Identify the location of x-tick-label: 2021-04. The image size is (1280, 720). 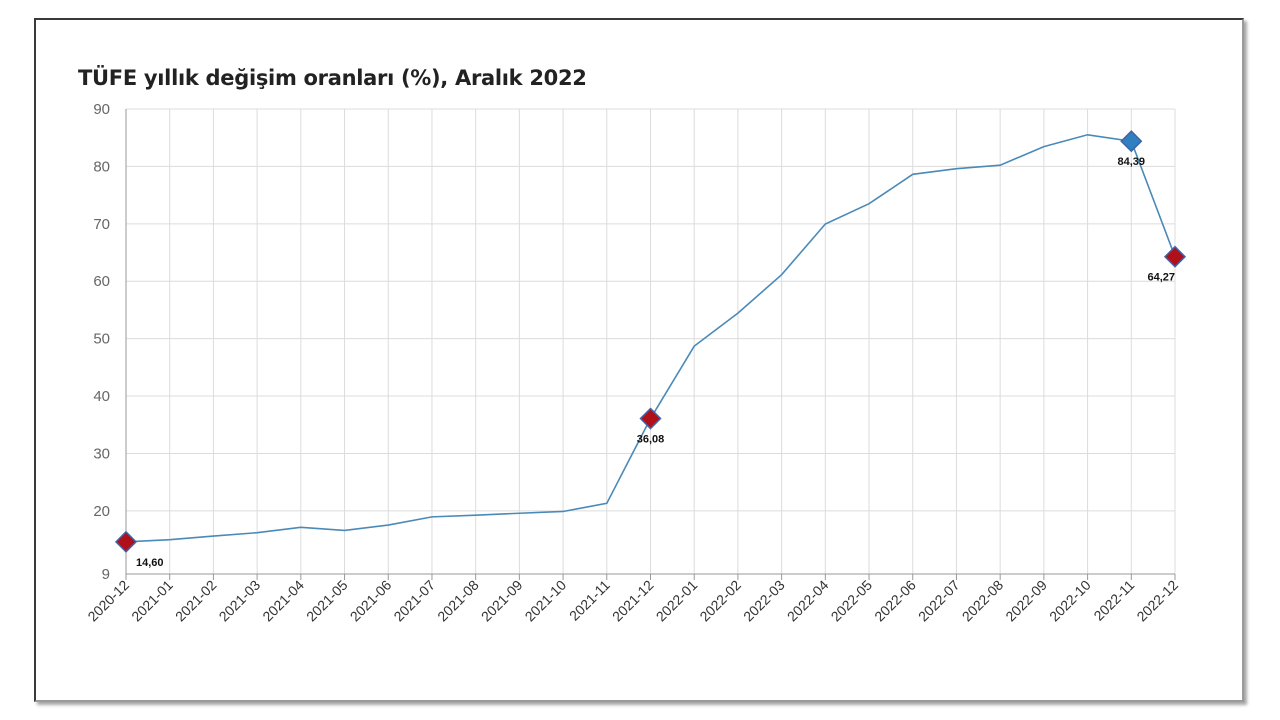
(283, 601).